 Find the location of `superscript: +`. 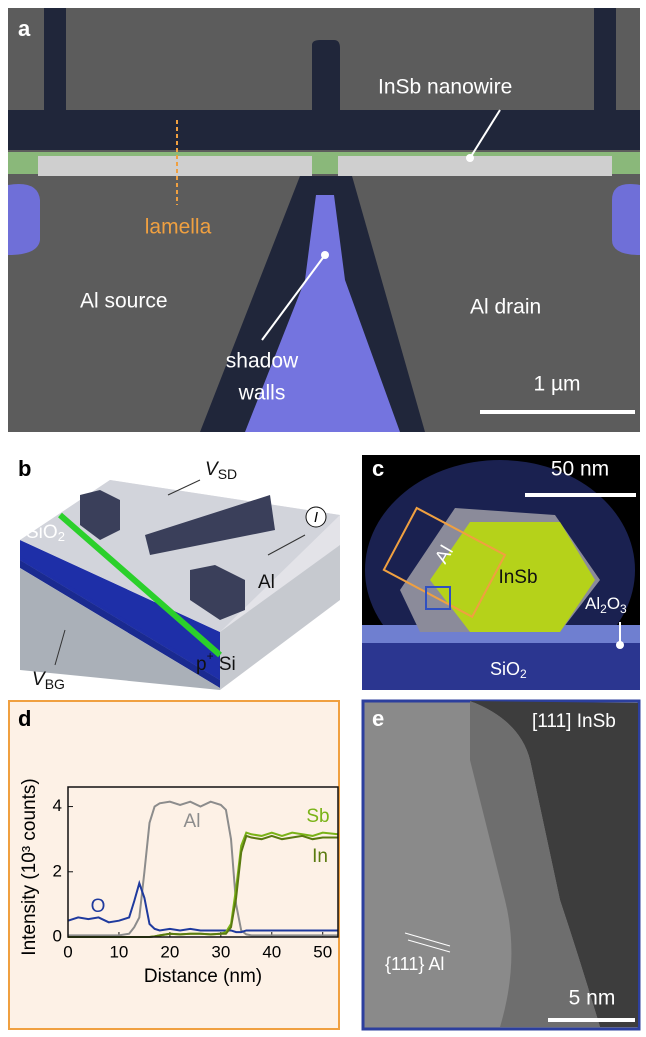

superscript: + is located at coordinates (210, 656).